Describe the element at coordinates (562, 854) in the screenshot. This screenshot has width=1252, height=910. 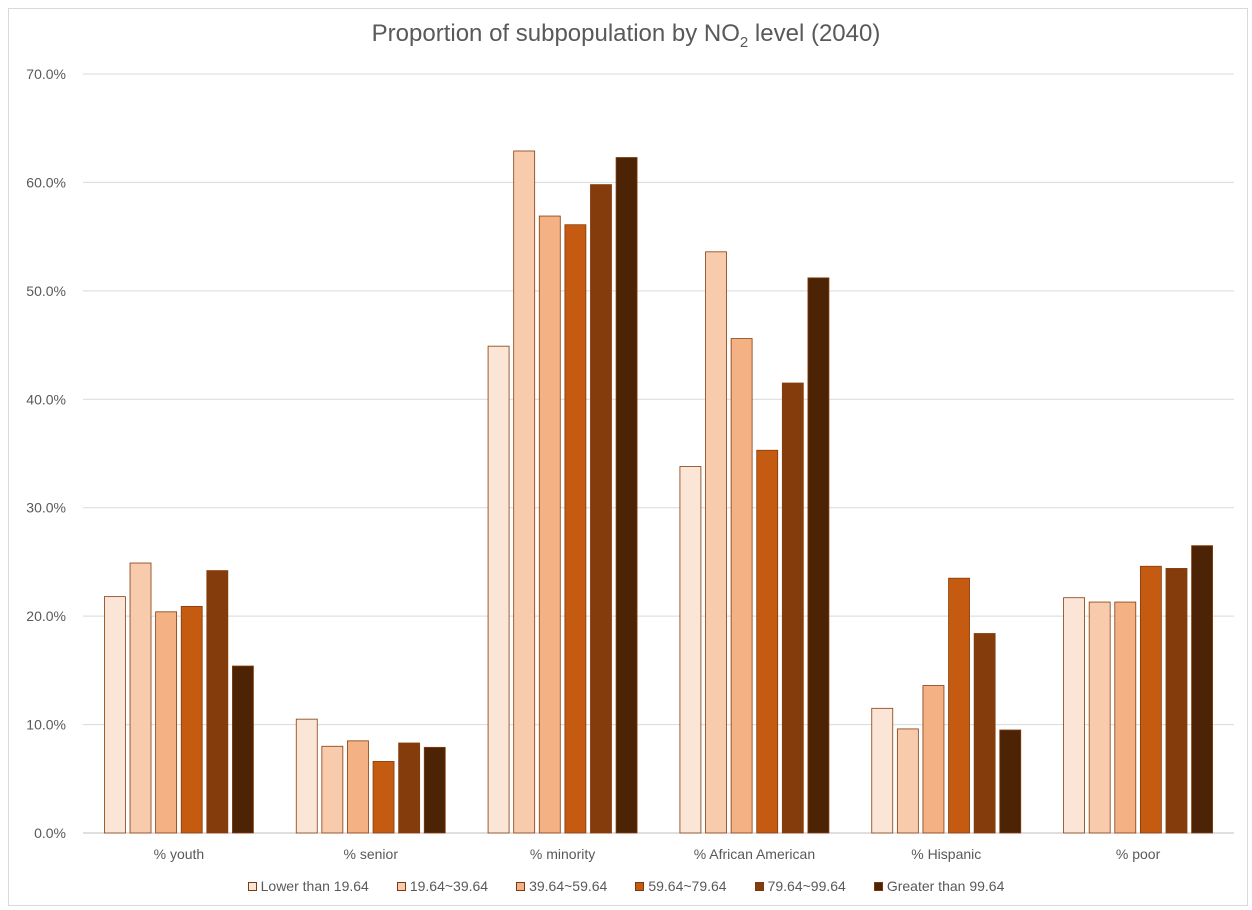
I see `x-tick-label: % minority` at that location.